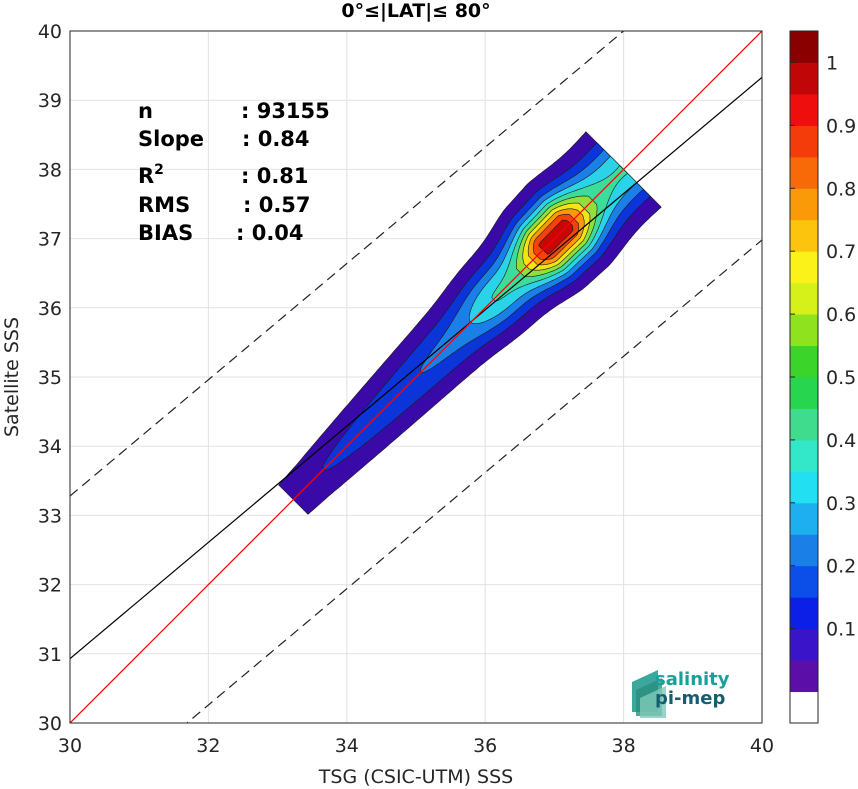  Describe the element at coordinates (485, 746) in the screenshot. I see `x-tick-label: 36` at that location.